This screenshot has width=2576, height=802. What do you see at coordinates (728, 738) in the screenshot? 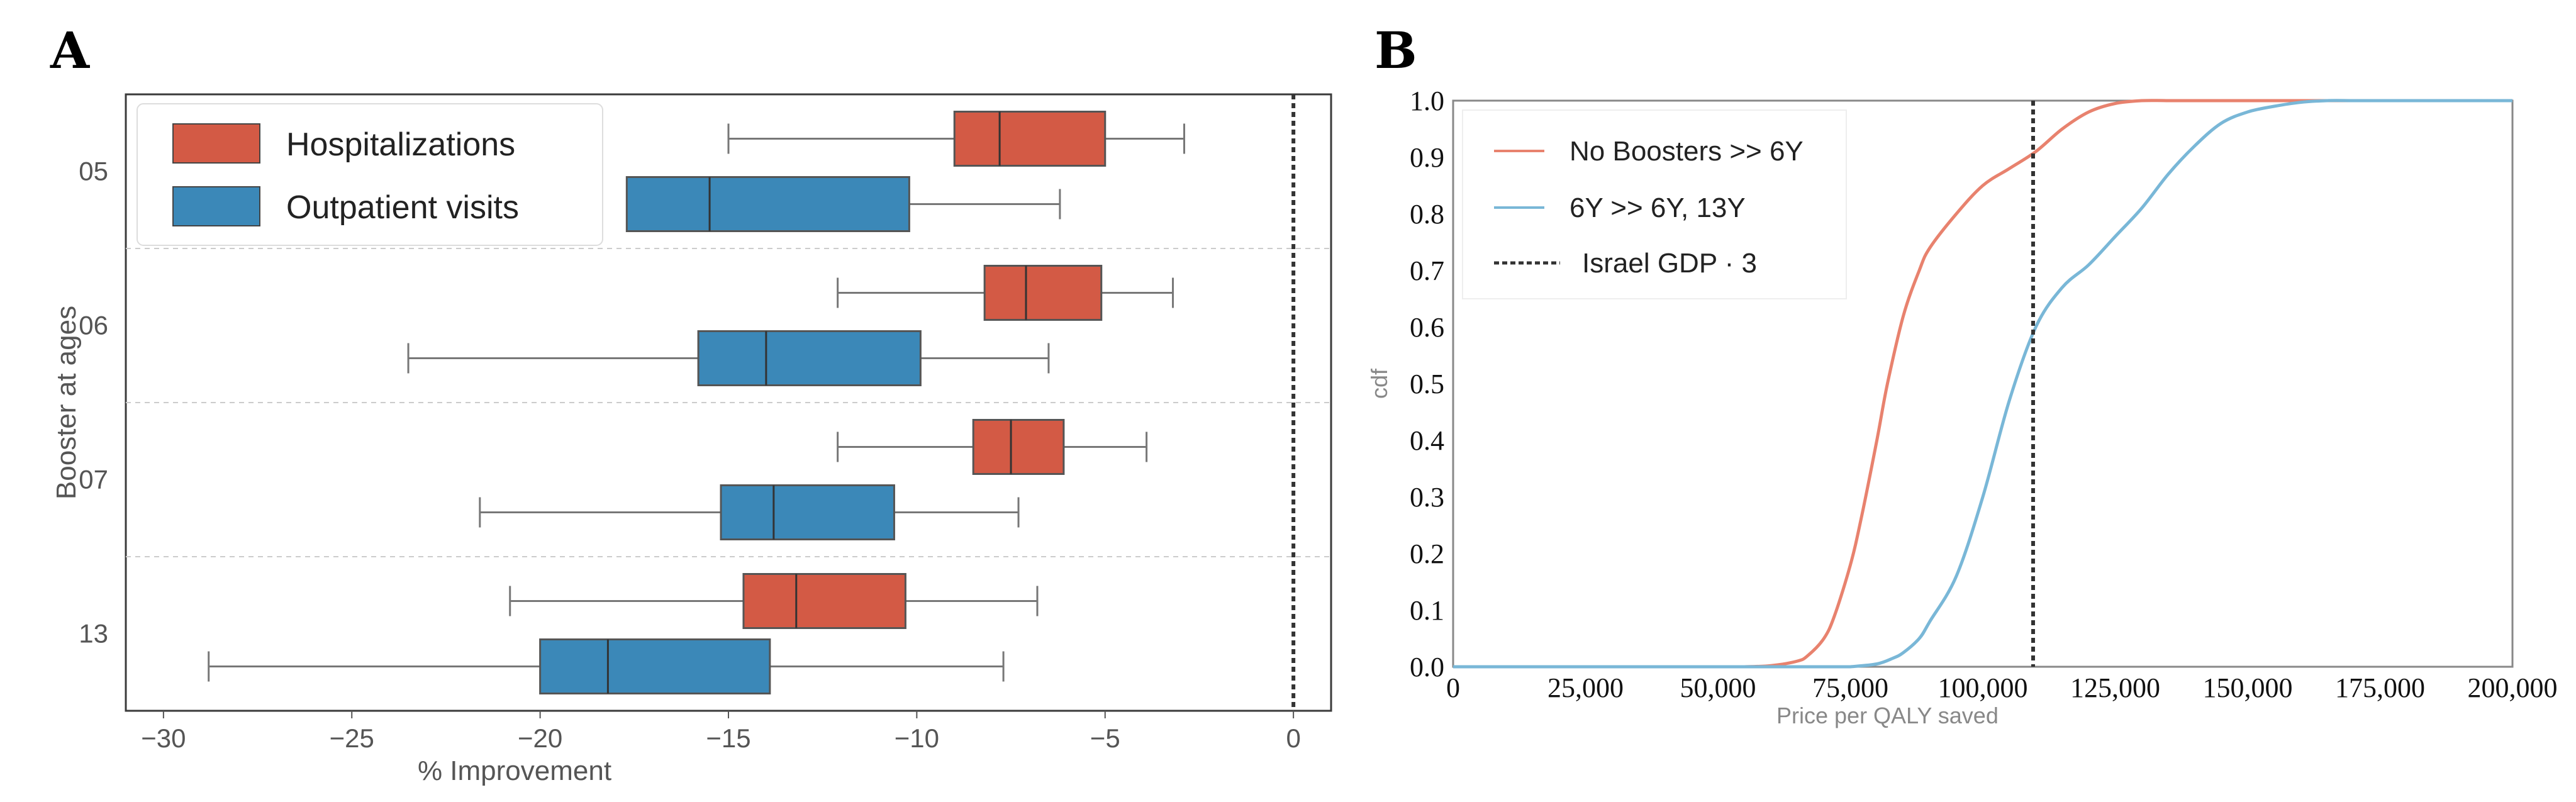
I see `x-tick-label: −15` at bounding box center [728, 738].